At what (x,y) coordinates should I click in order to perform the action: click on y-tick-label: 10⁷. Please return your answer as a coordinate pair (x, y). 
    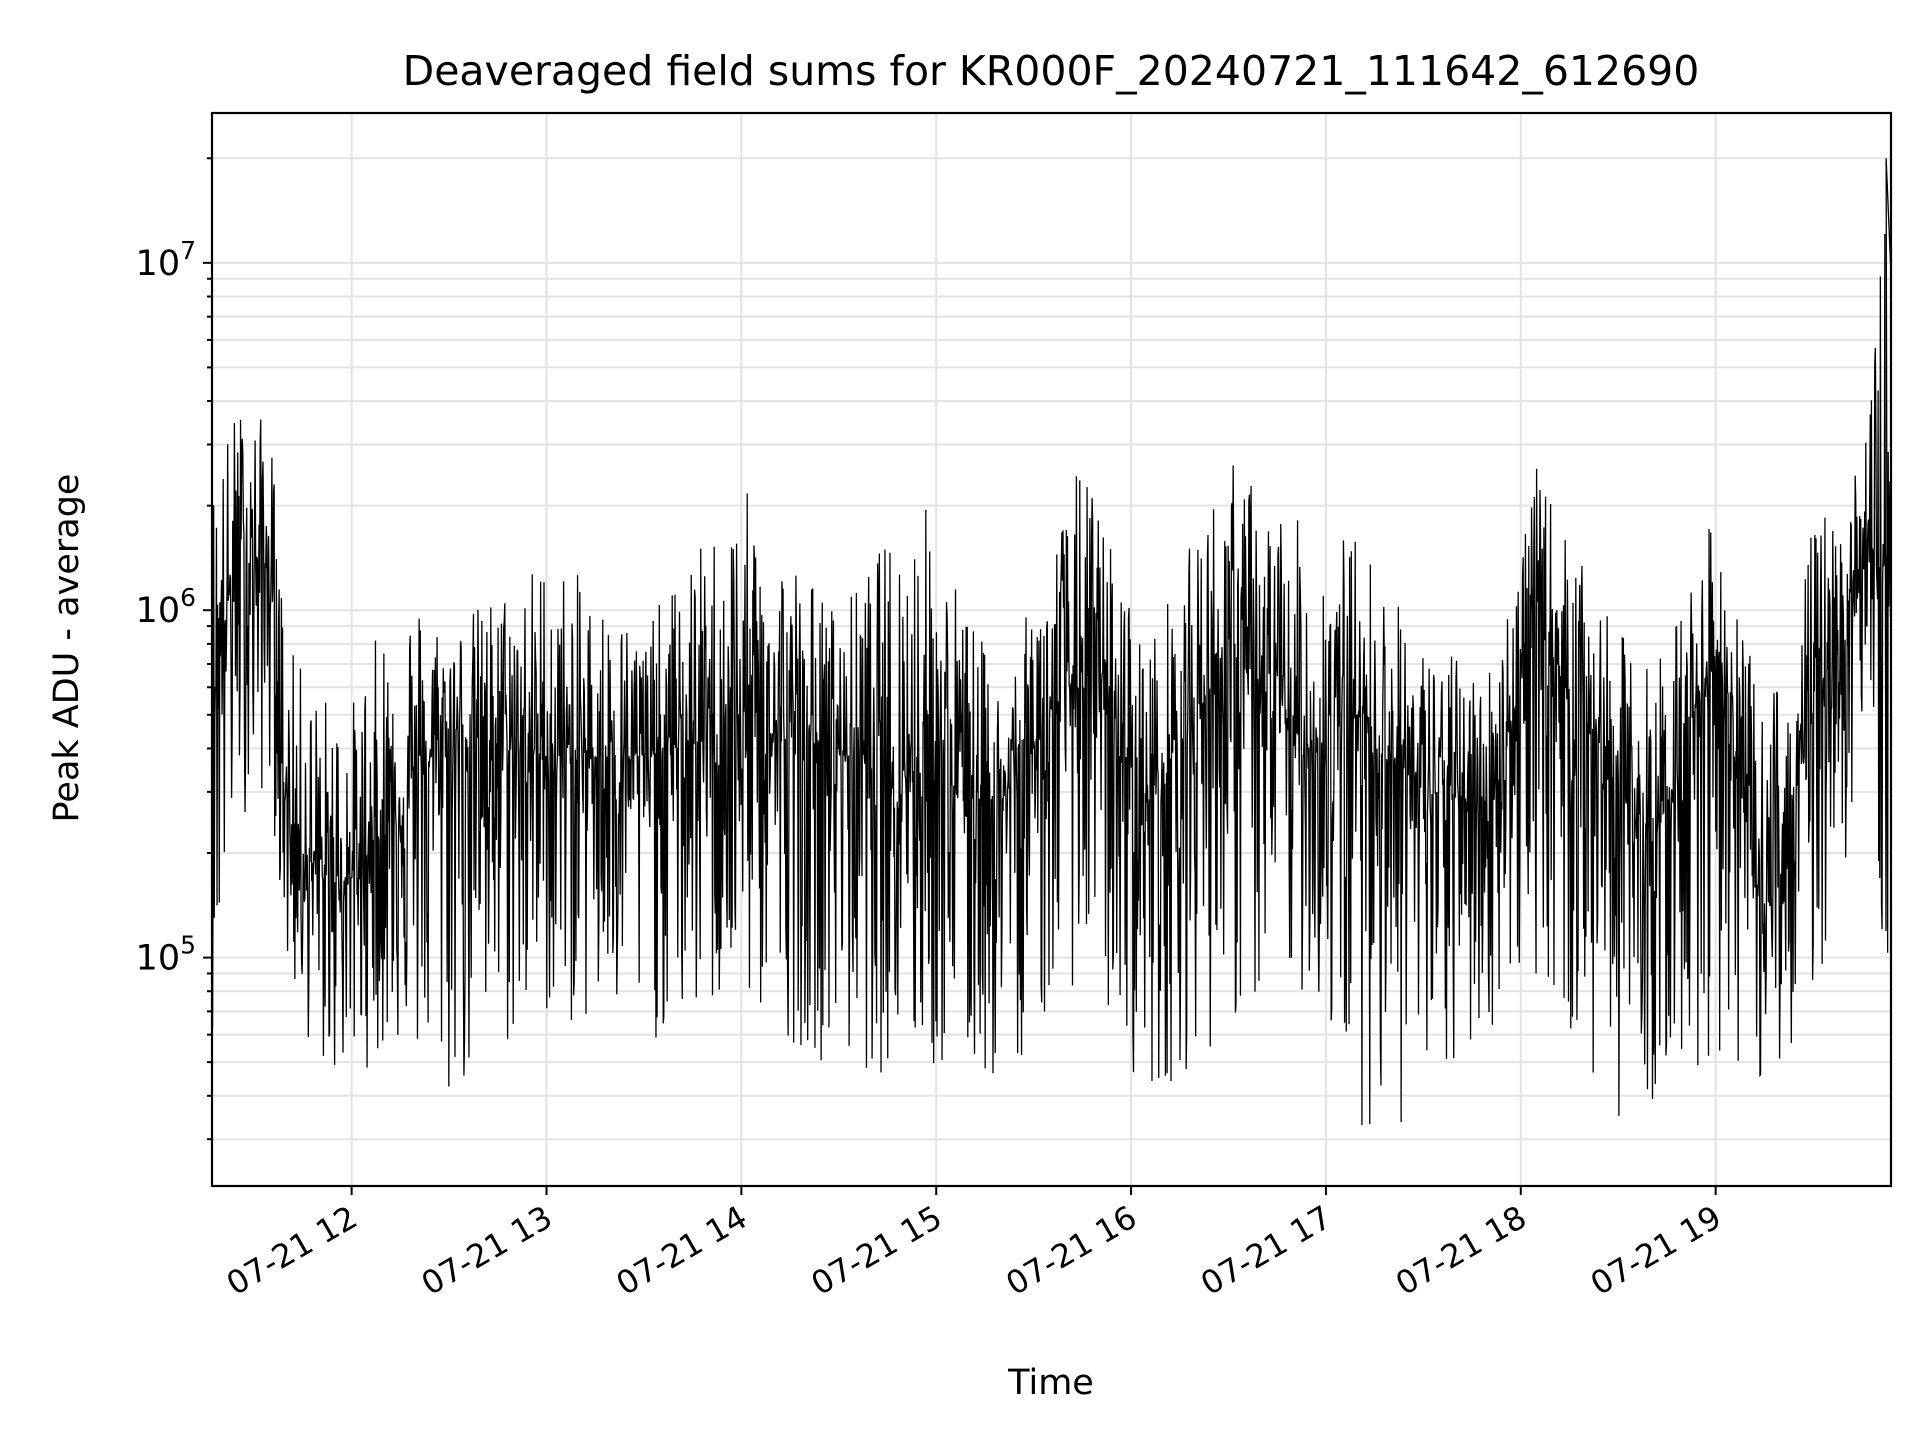
    Looking at the image, I should click on (166, 260).